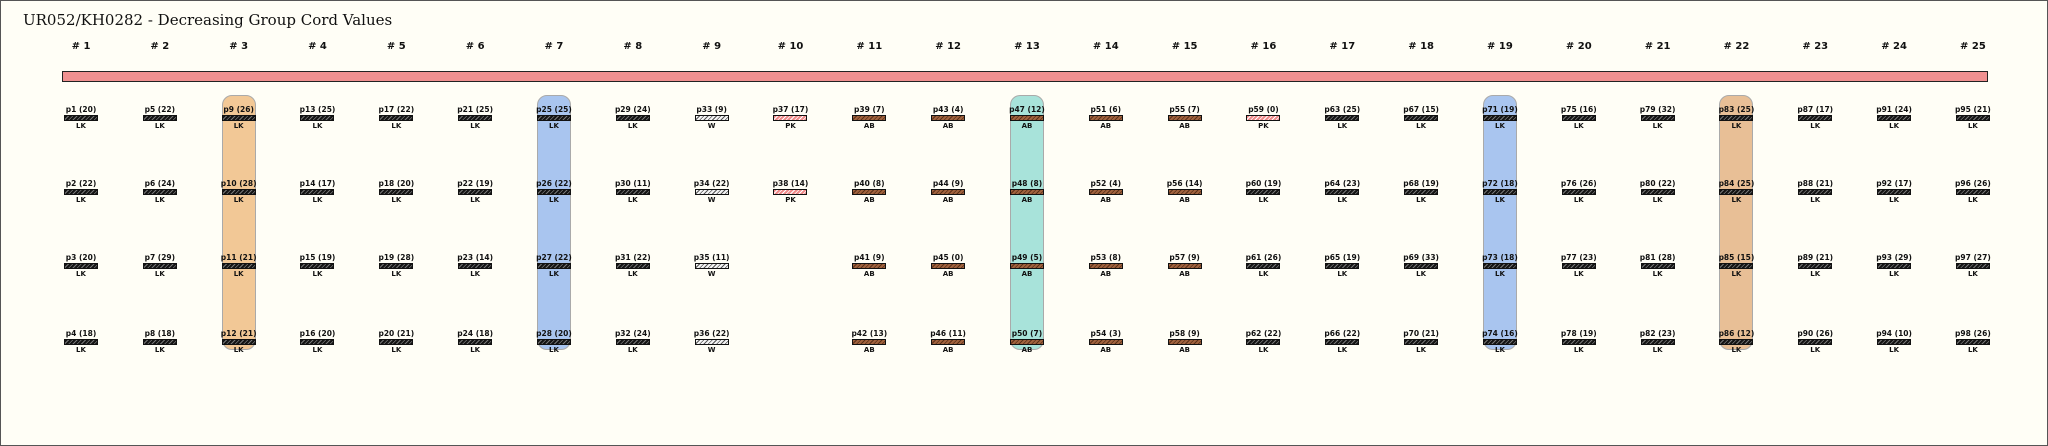  What do you see at coordinates (1894, 109) in the screenshot?
I see `cord-name: p91 (24)` at bounding box center [1894, 109].